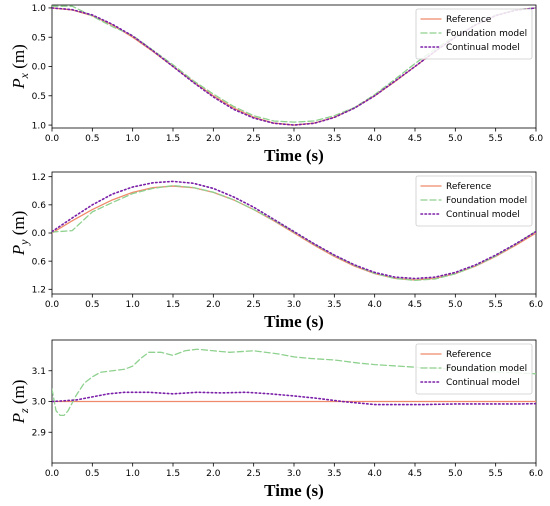 This screenshot has width=550, height=506. I want to click on y-axis-title: Py (m), so click(20, 234).